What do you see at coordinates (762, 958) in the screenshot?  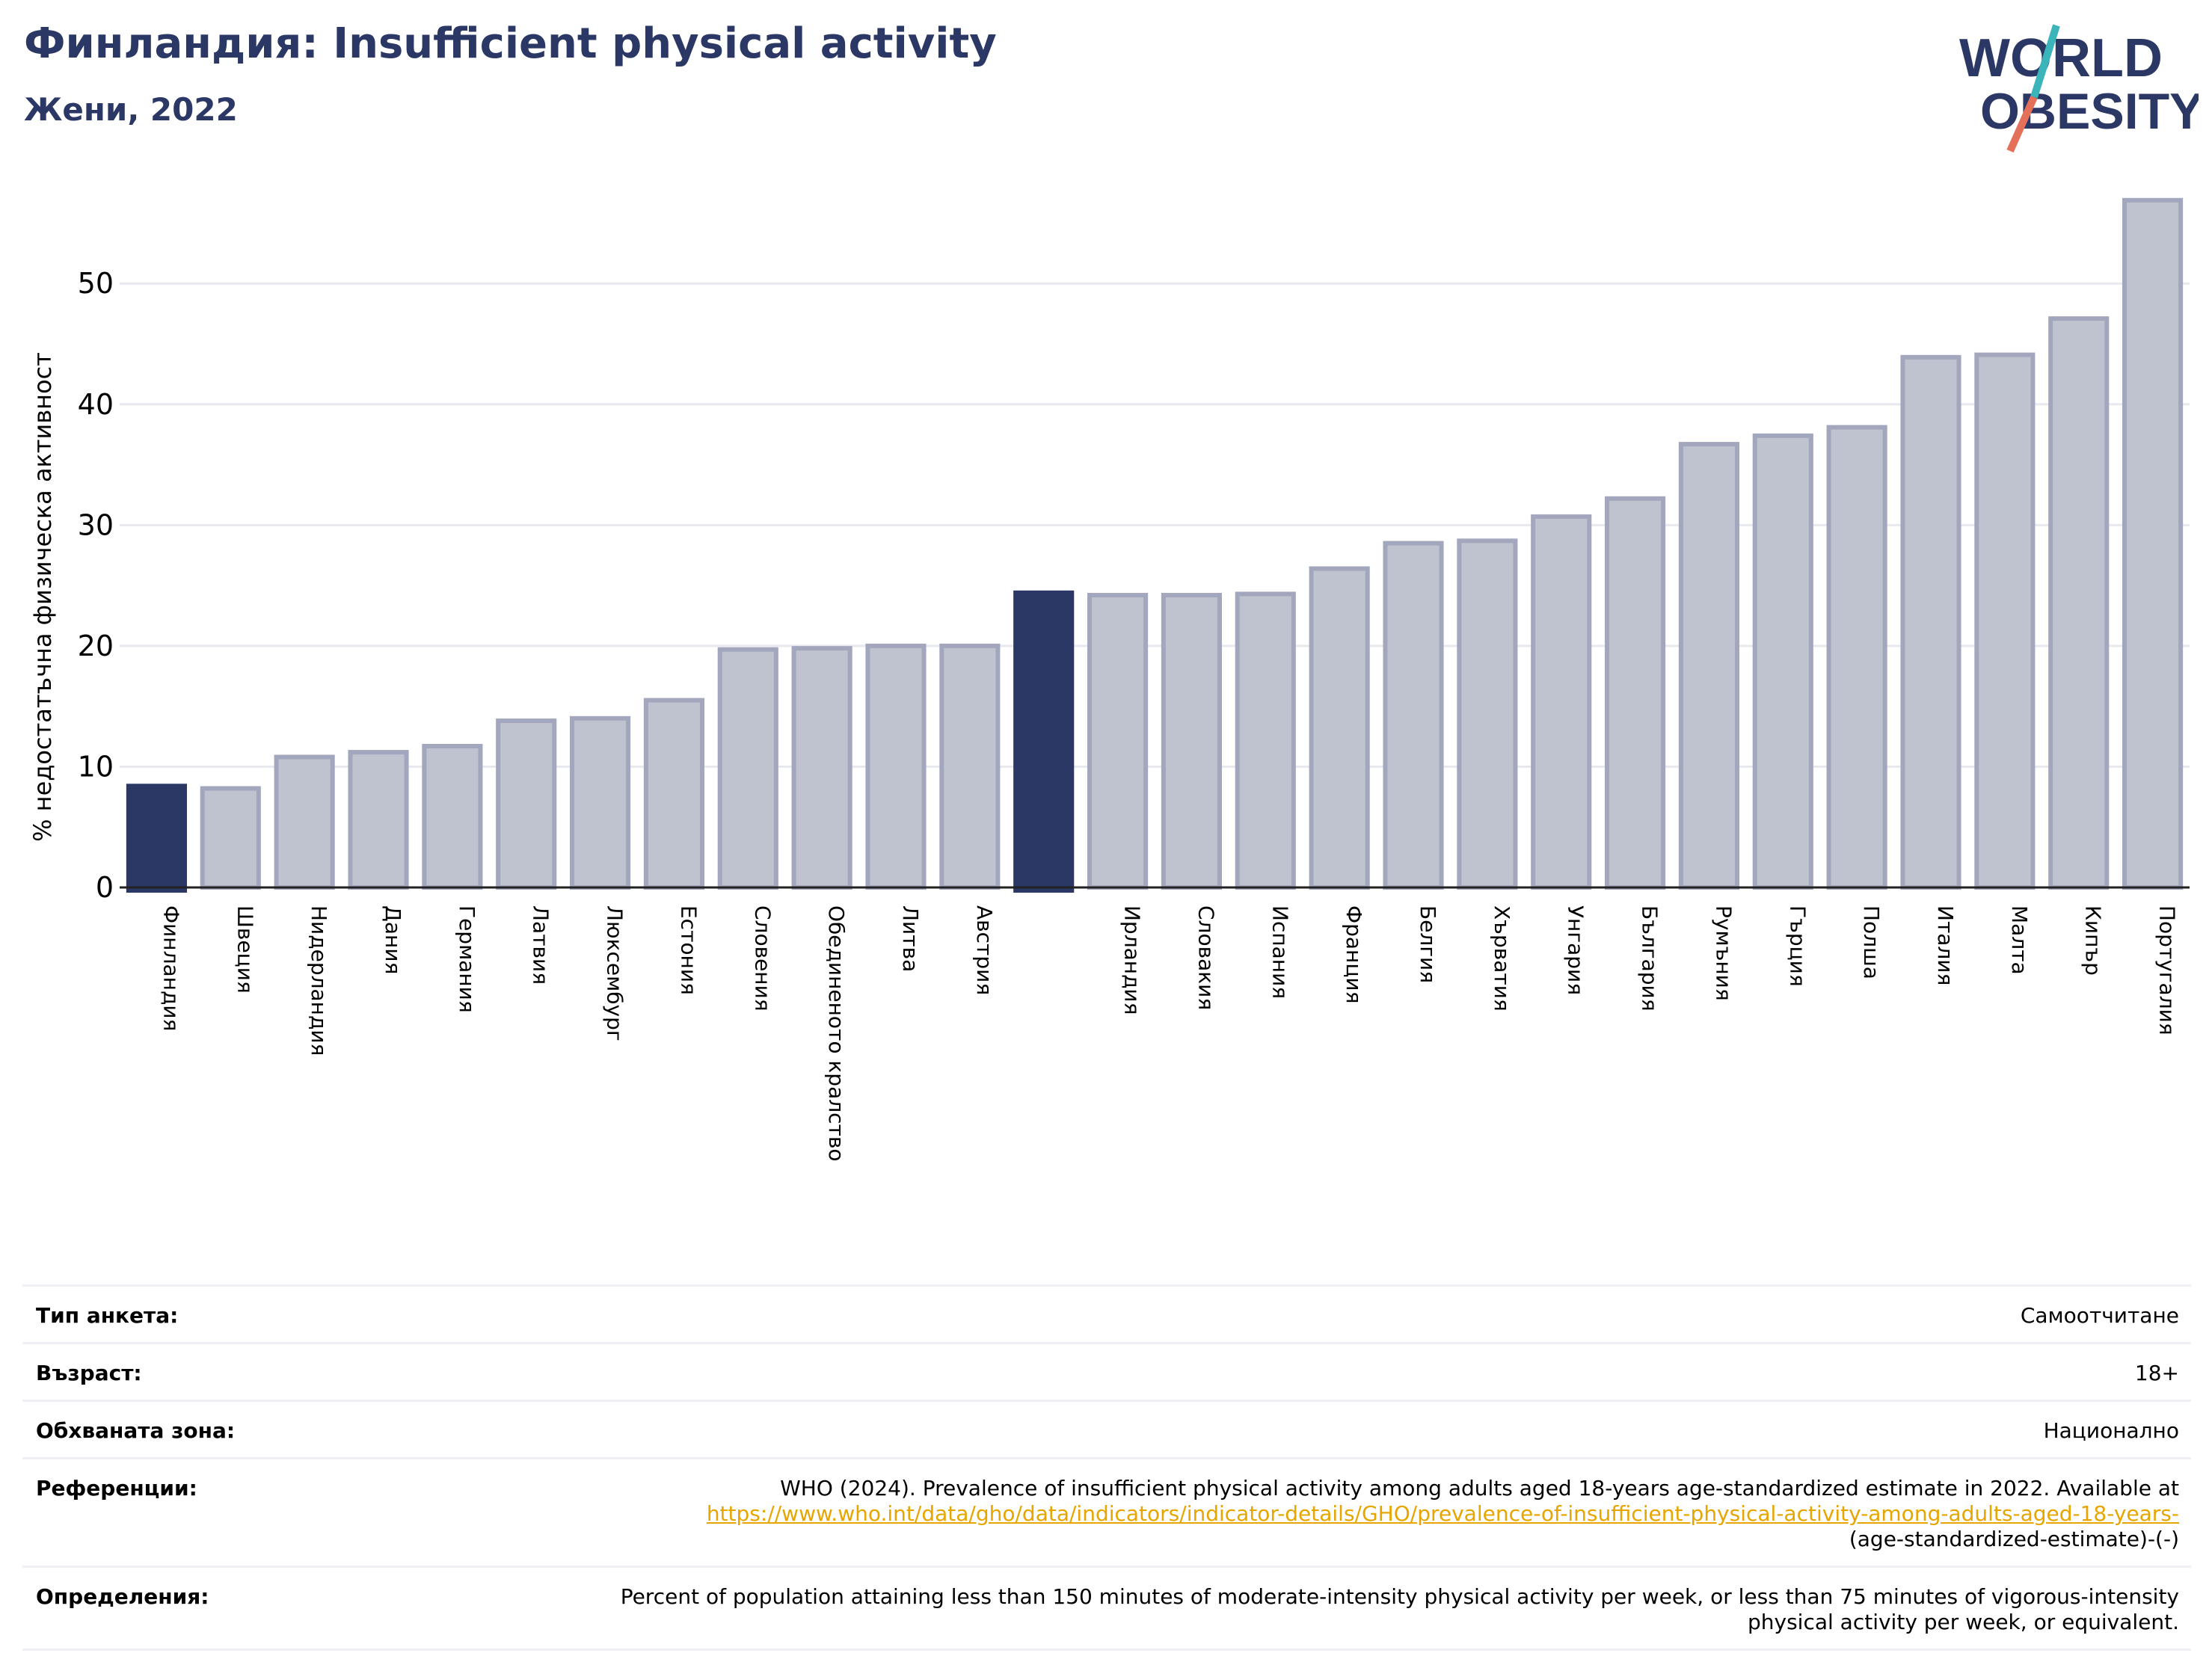 I see `x-tick-label: Словения` at bounding box center [762, 958].